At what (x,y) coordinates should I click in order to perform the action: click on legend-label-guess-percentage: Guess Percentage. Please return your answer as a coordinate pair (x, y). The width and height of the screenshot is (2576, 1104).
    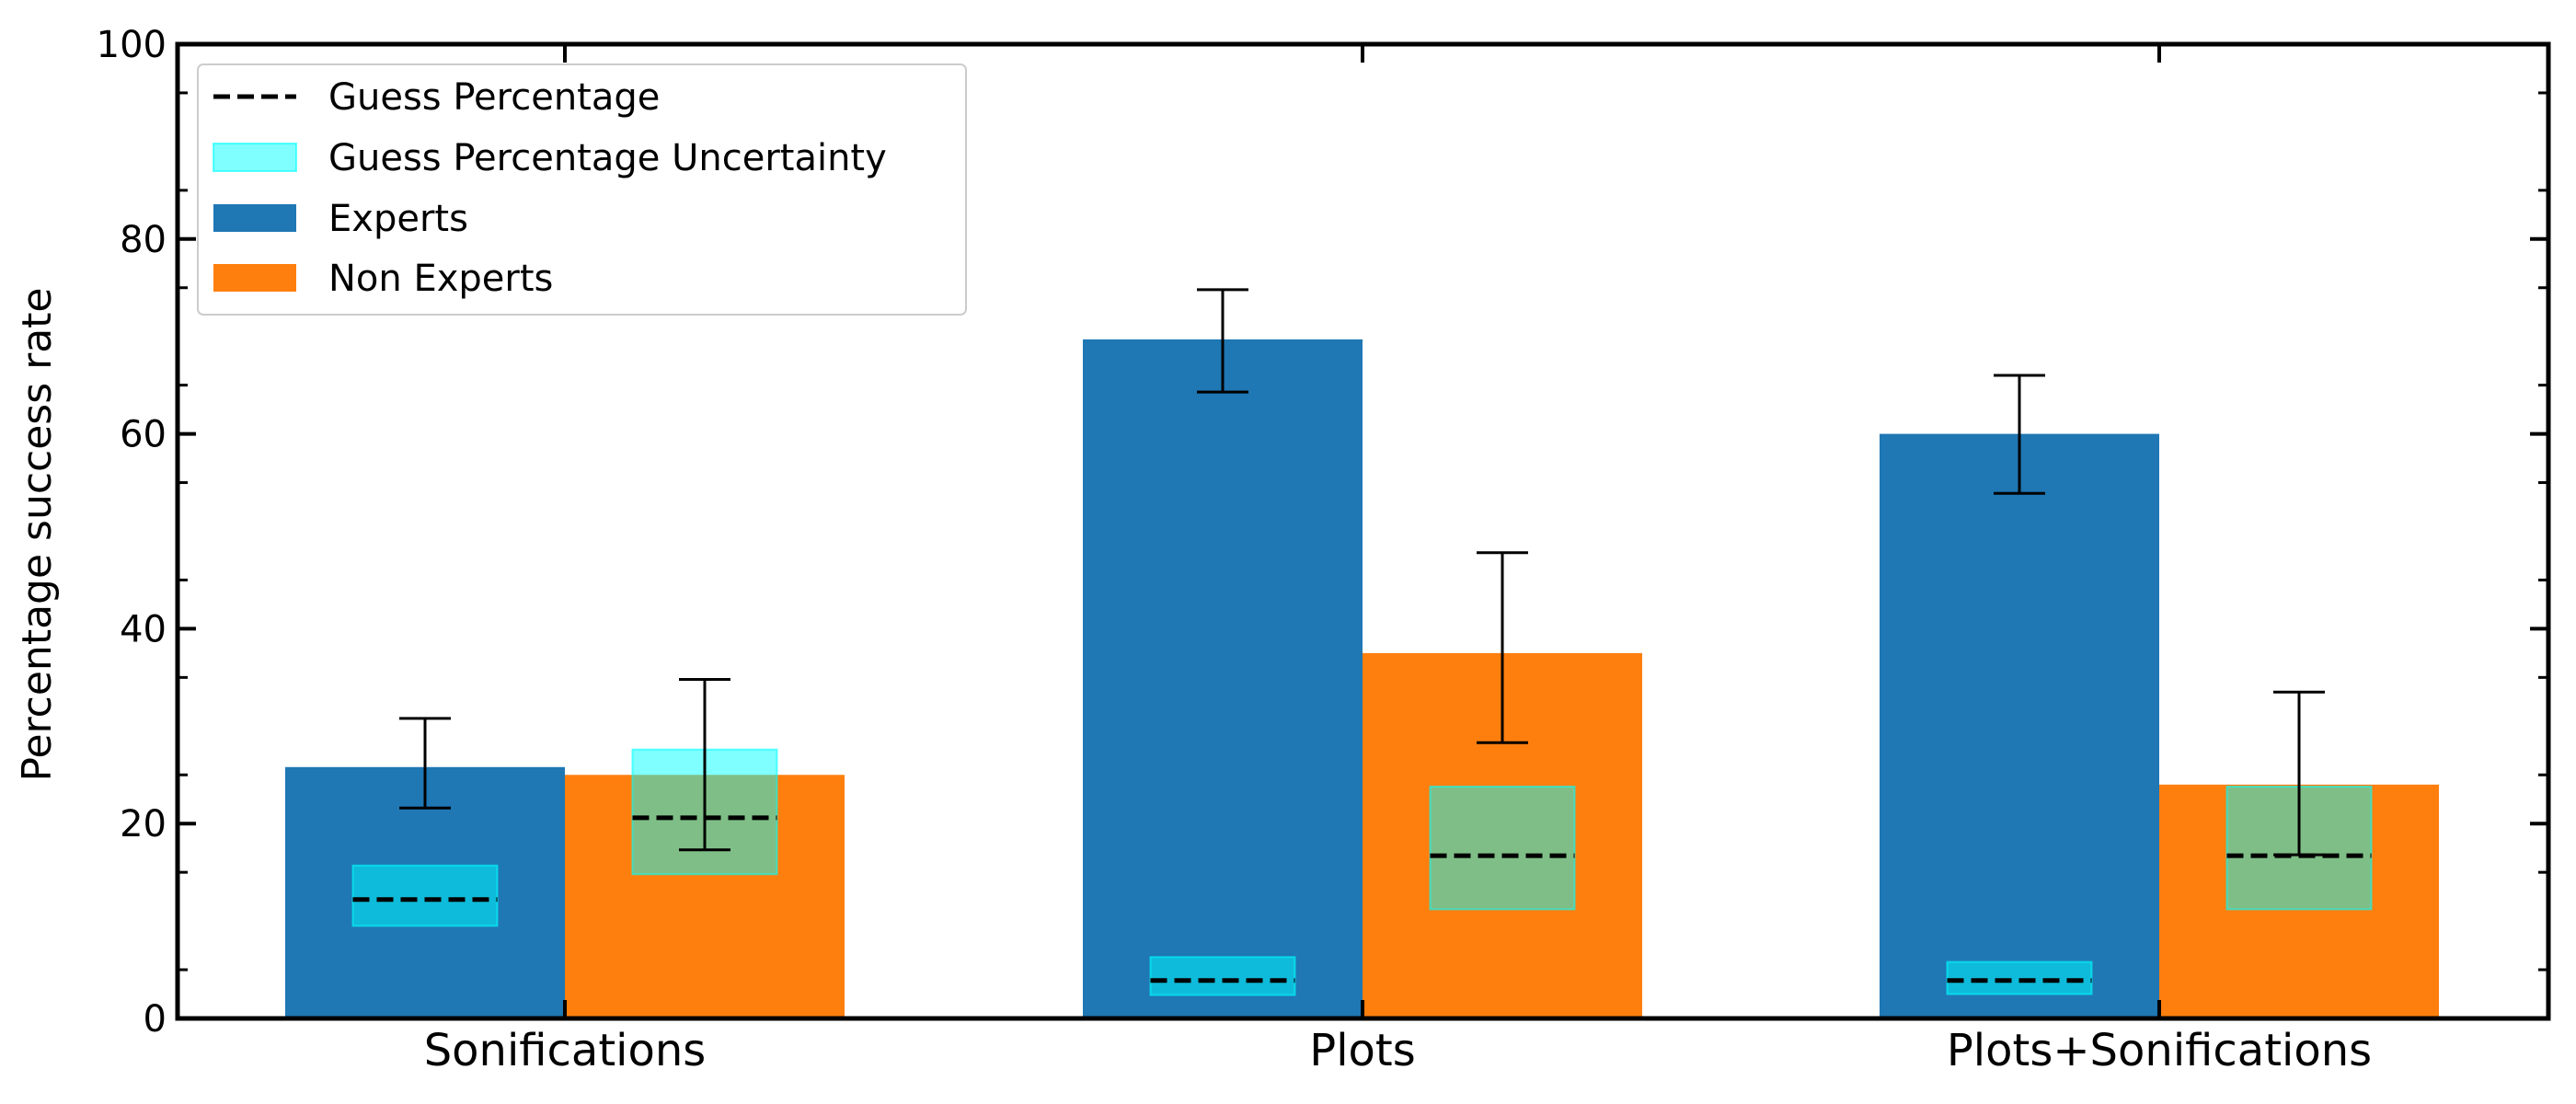
    Looking at the image, I should click on (494, 97).